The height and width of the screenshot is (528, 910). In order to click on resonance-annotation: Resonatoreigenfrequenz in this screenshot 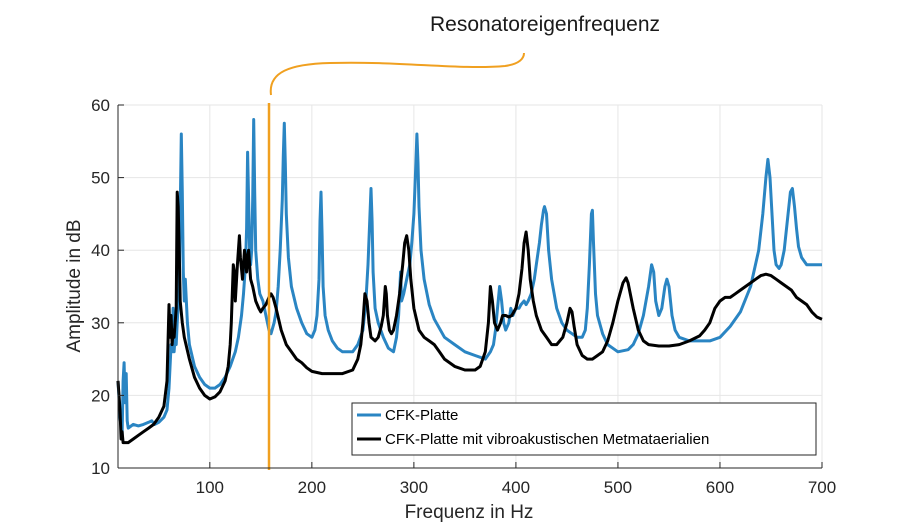, I will do `click(464, 54)`.